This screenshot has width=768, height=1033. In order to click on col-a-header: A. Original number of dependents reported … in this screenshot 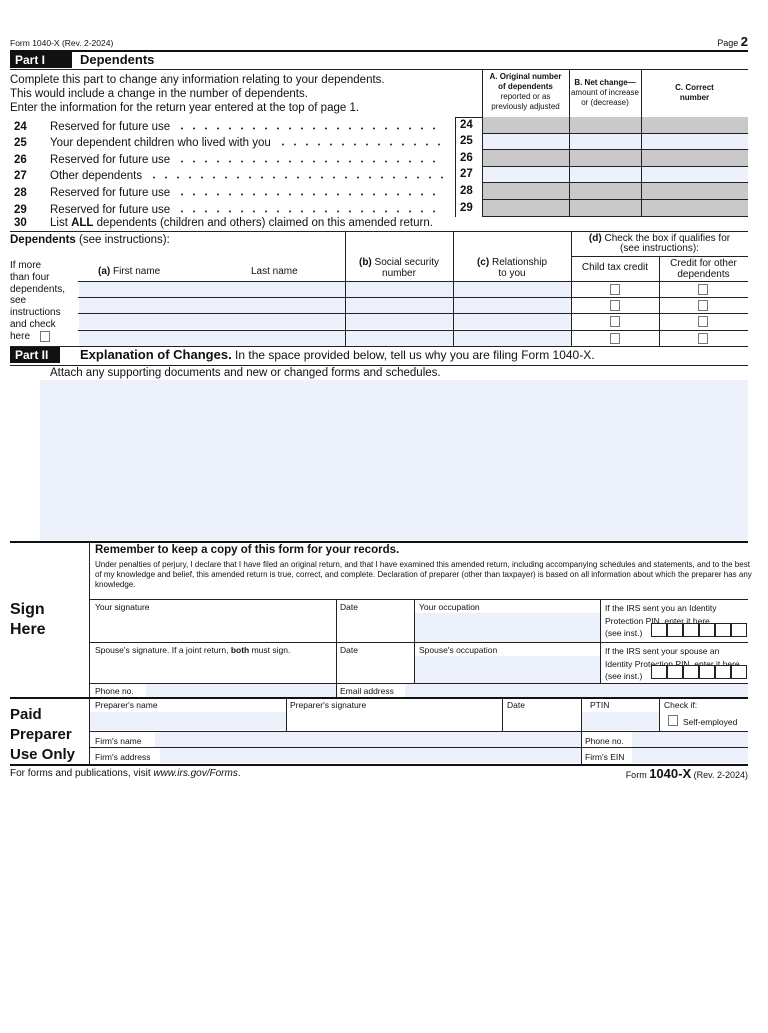, I will do `click(525, 92)`.